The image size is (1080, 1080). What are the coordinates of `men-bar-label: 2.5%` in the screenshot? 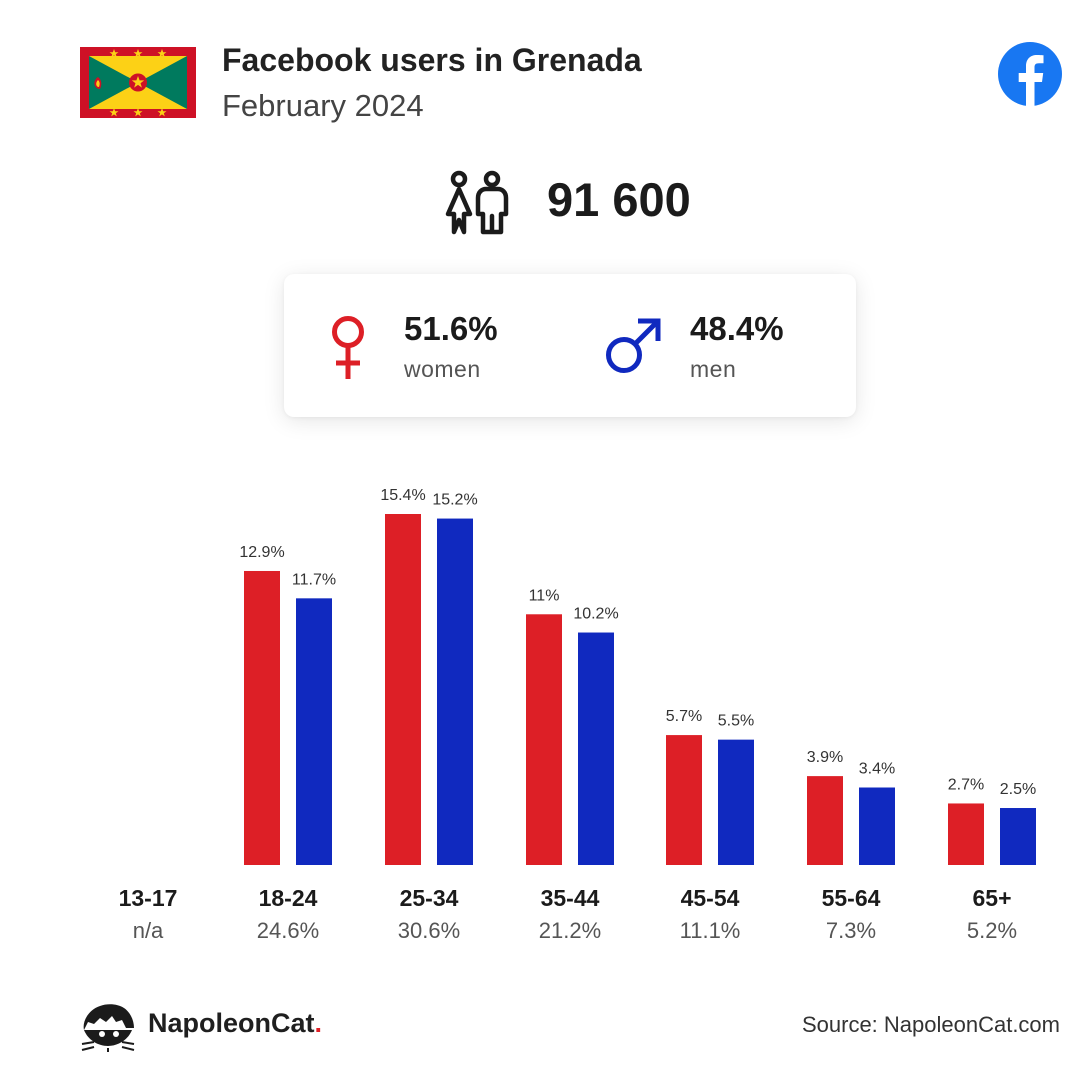 It's located at (1018, 789).